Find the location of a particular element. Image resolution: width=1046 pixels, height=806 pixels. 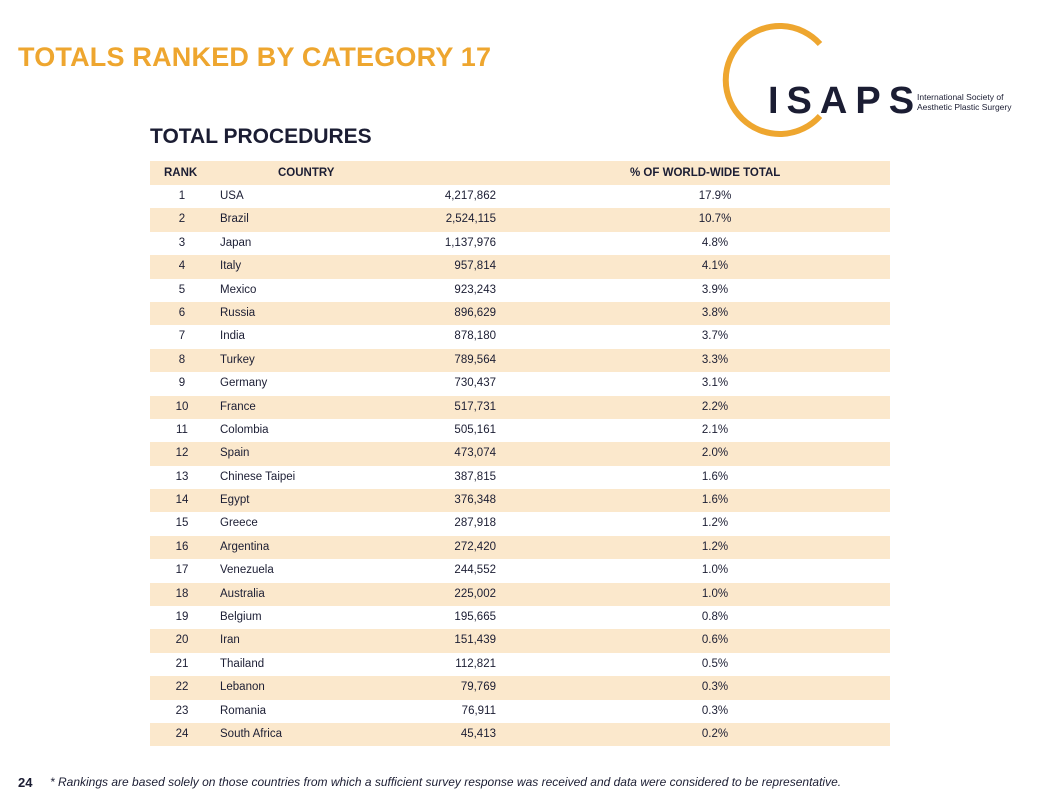

country-cell: India is located at coordinates (232, 336).